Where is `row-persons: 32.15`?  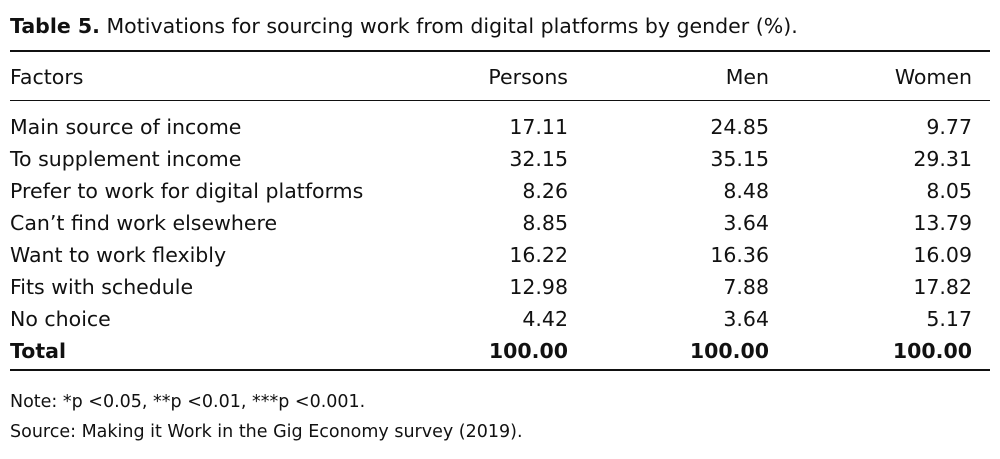
row-persons: 32.15 is located at coordinates (538, 159).